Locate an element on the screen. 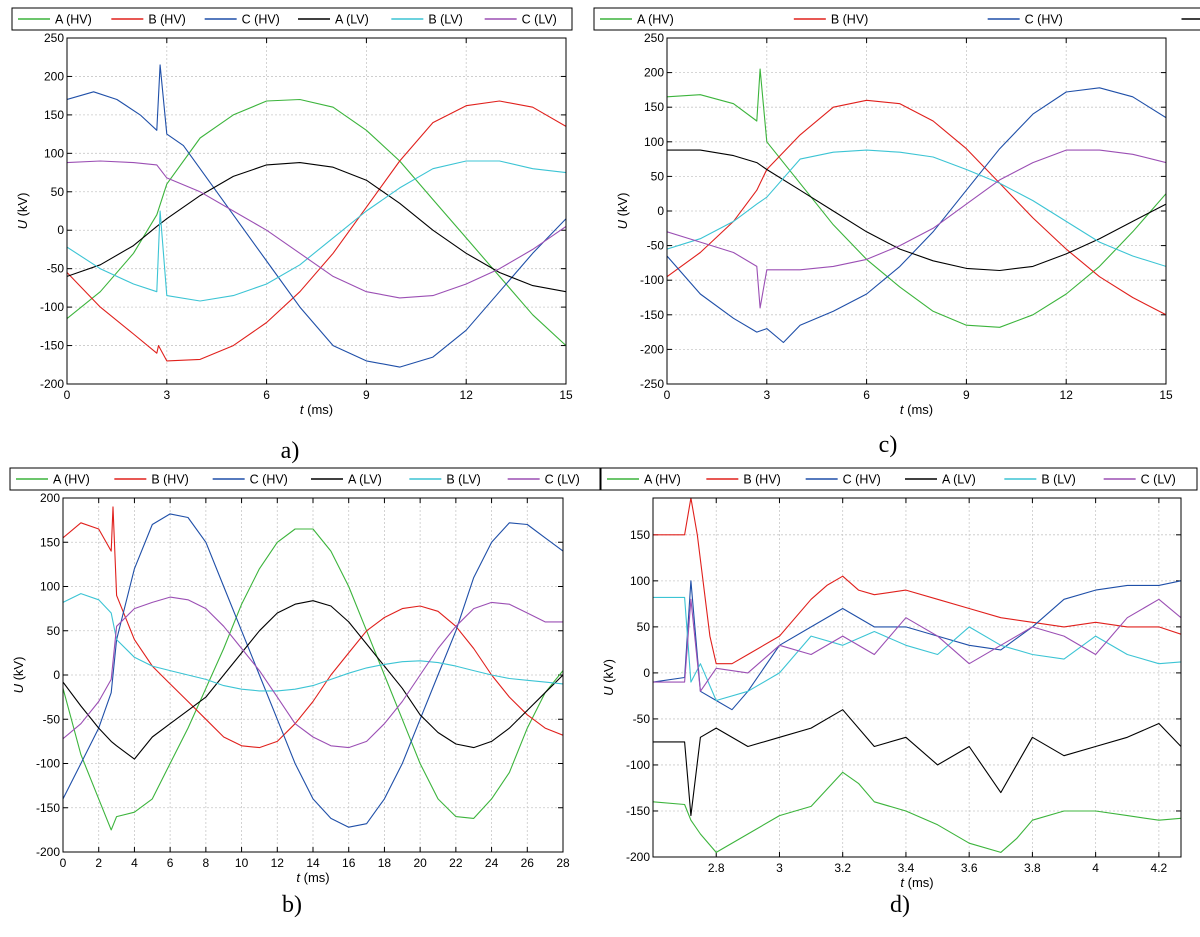  x-tick-label: 28 is located at coordinates (563, 863).